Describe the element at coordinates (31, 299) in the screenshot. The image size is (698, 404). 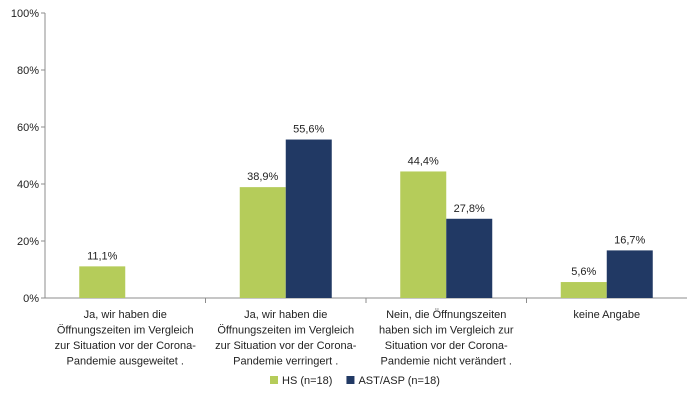
I see `y-tick-label: 0%` at that location.